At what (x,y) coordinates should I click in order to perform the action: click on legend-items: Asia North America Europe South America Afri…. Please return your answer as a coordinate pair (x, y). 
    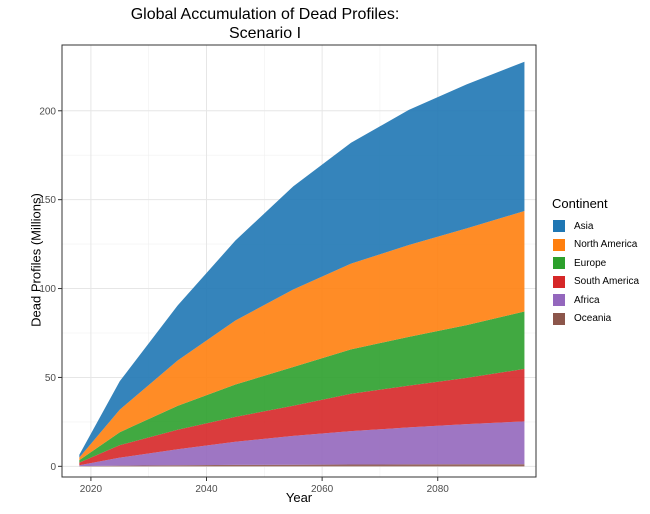
    Looking at the image, I should click on (595, 272).